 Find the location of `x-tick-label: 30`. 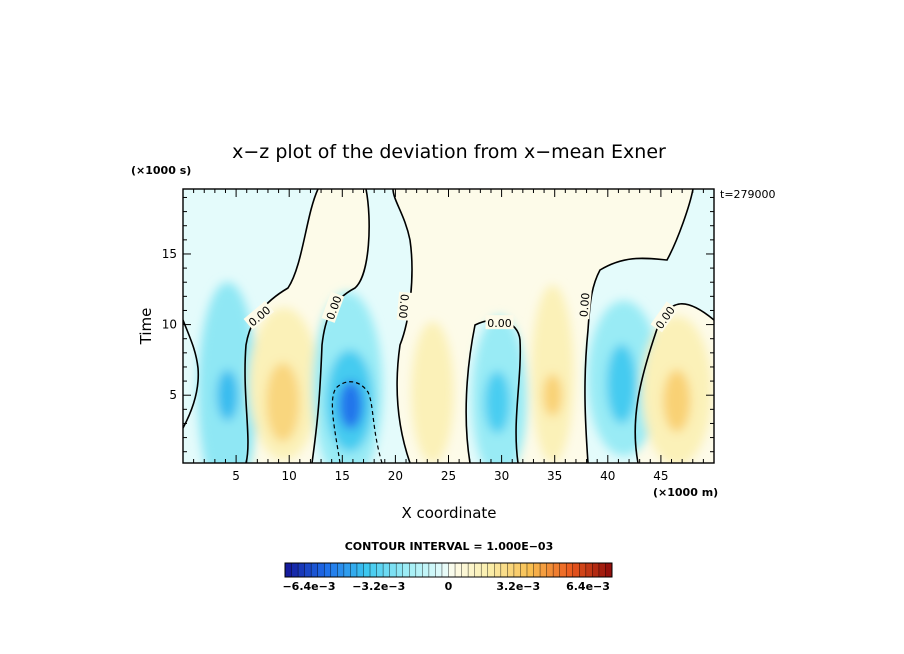

x-tick-label: 30 is located at coordinates (501, 476).